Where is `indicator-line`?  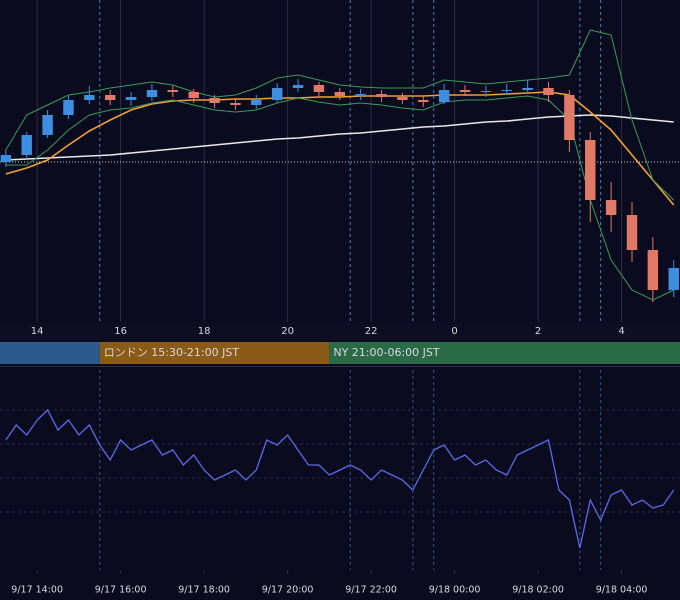
indicator-line is located at coordinates (339, 137).